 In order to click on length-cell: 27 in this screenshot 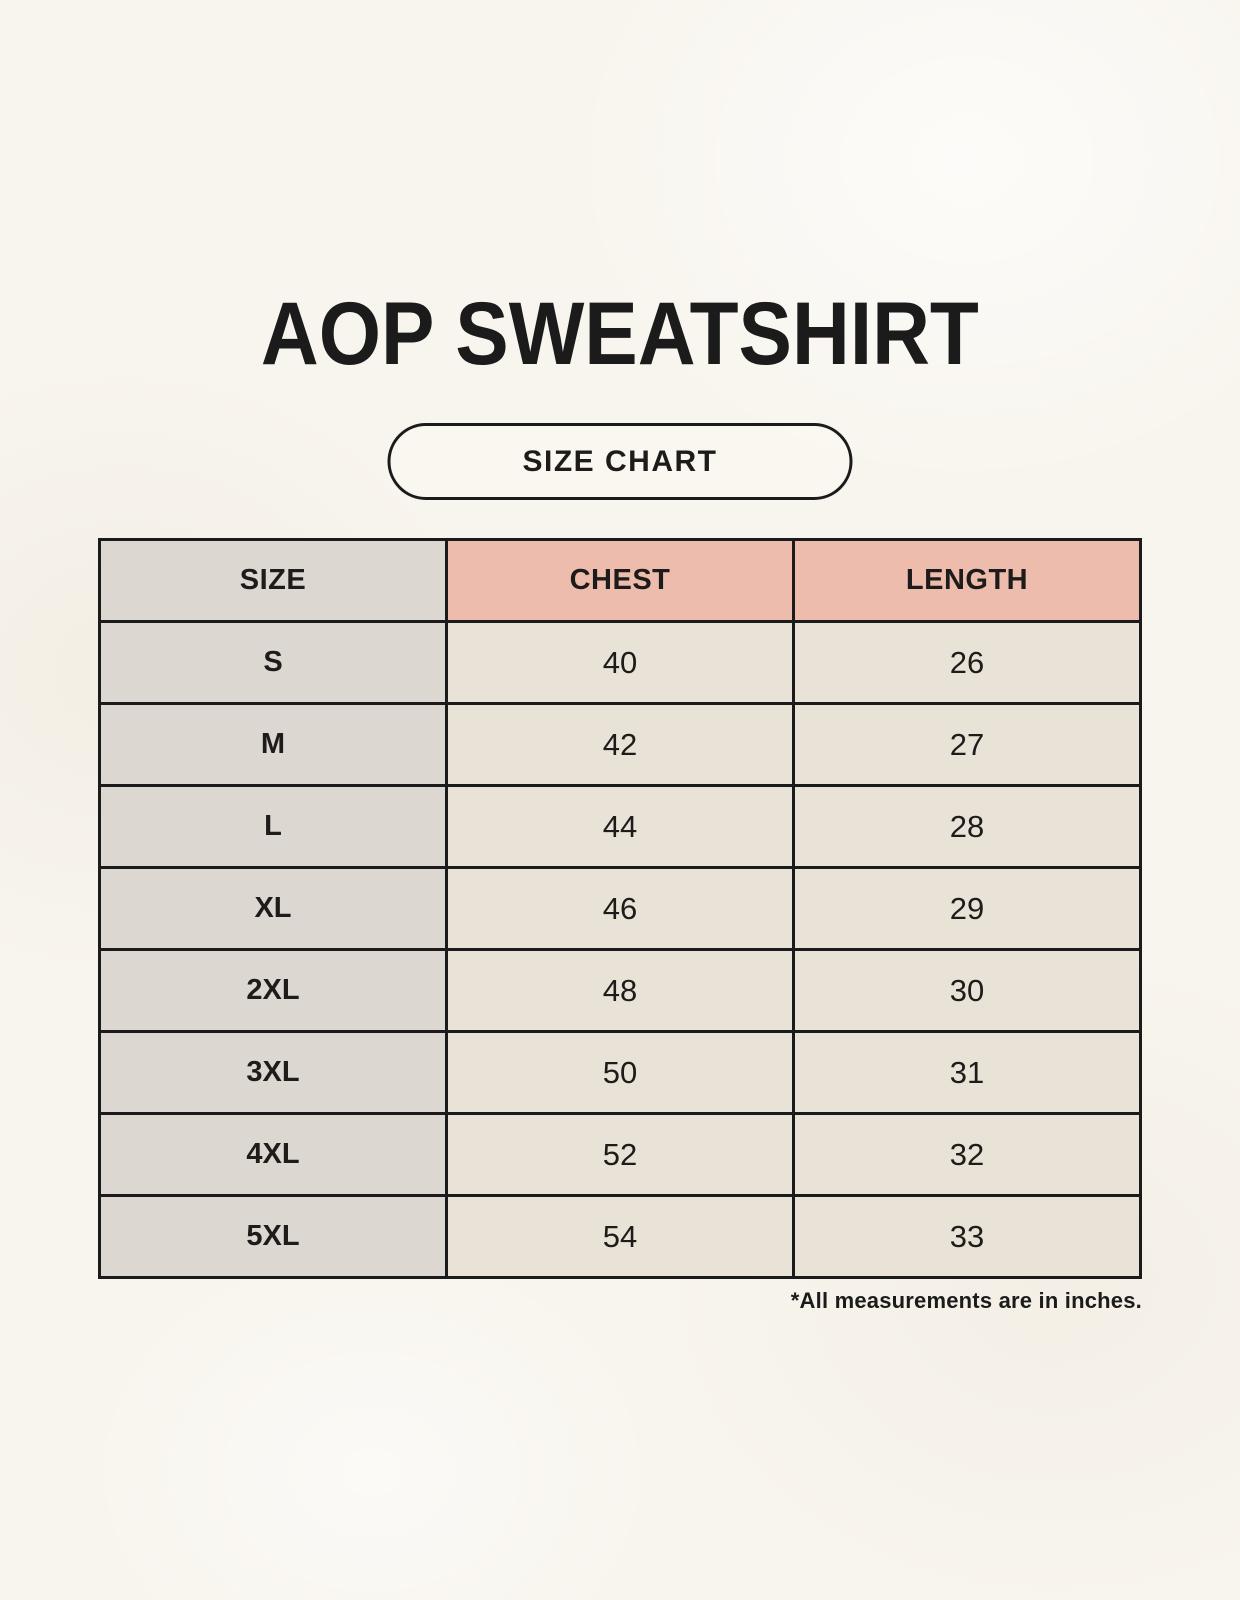, I will do `click(967, 744)`.